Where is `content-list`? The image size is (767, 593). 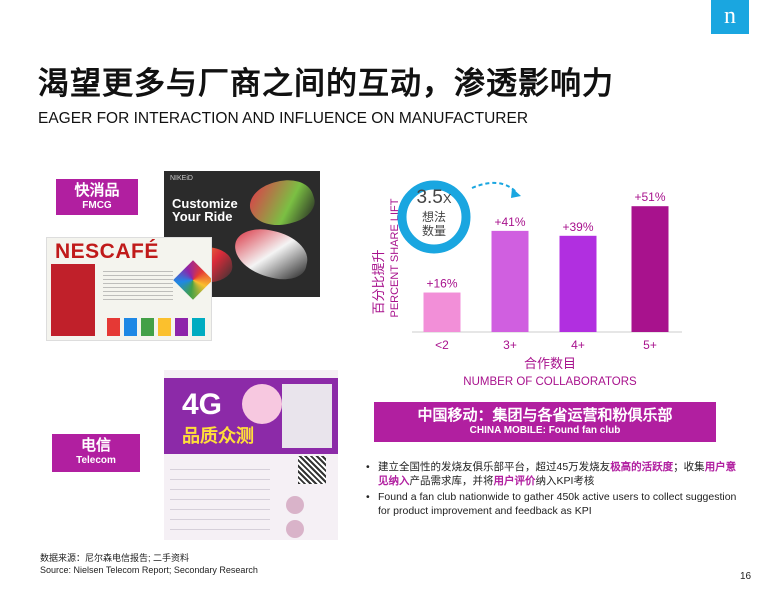 content-list is located at coordinates (220, 498).